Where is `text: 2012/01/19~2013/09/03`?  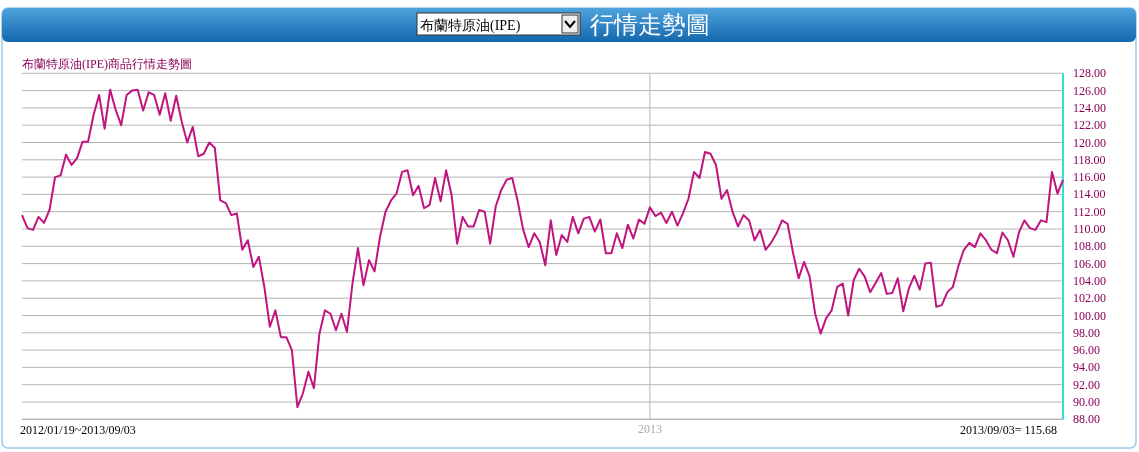 text: 2012/01/19~2013/09/03 is located at coordinates (78, 430).